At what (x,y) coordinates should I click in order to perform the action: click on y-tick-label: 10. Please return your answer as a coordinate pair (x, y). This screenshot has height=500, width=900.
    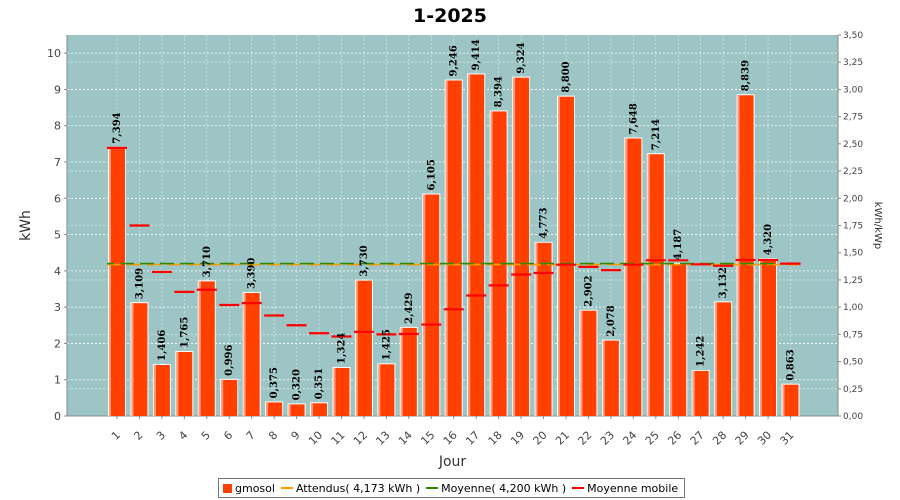
    Looking at the image, I should click on (54, 53).